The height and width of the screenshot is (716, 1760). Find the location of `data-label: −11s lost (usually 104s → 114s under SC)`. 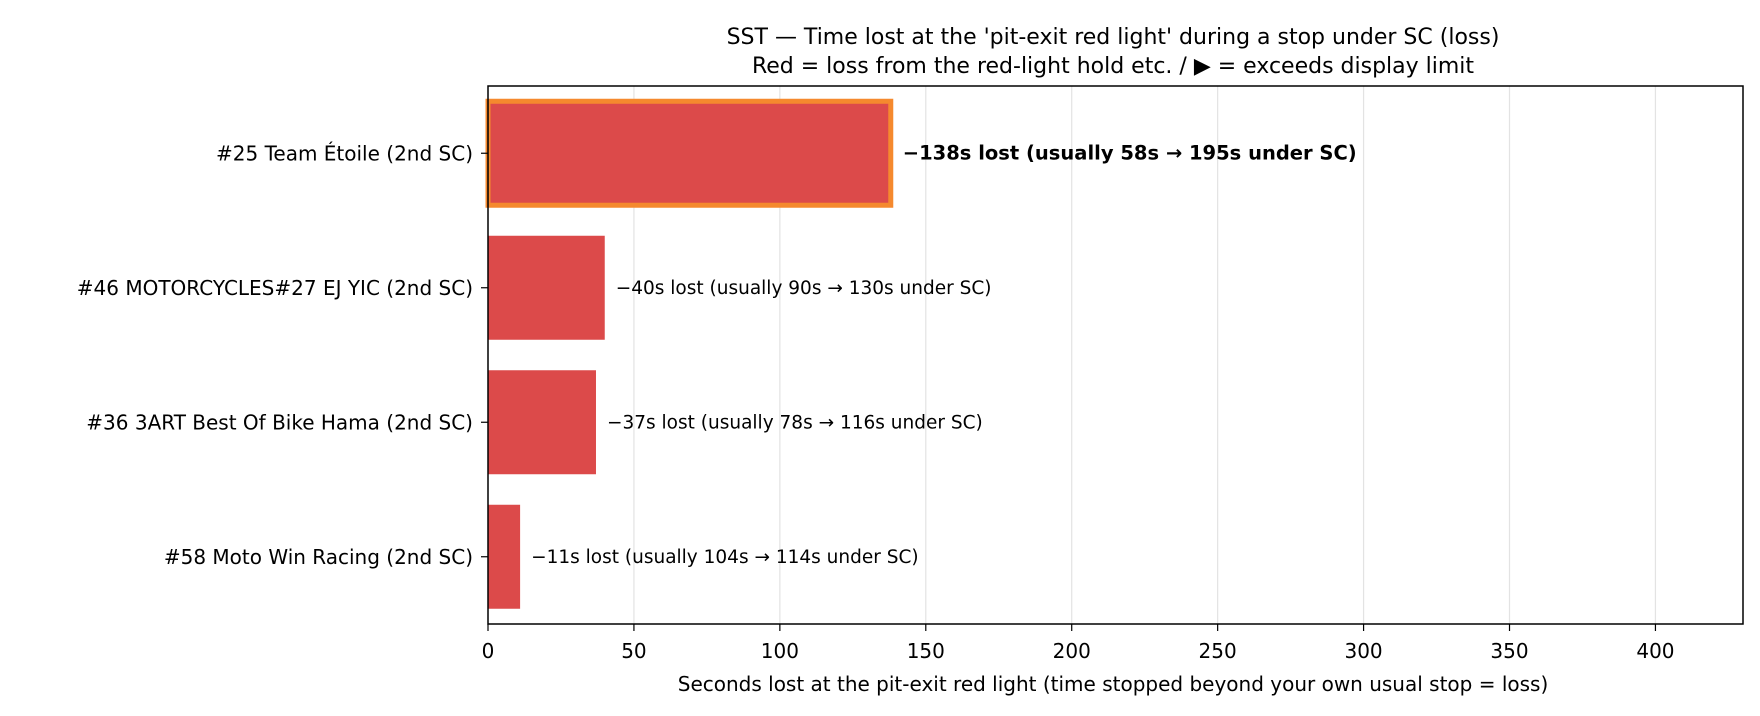

data-label: −11s lost (usually 104s → 114s under SC) is located at coordinates (725, 557).